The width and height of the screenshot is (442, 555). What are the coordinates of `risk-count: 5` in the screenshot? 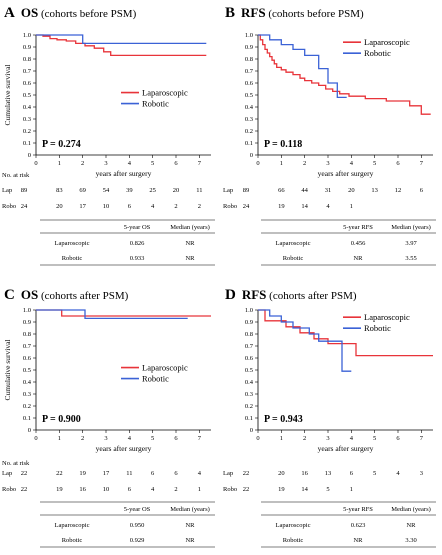 It's located at (327, 489).